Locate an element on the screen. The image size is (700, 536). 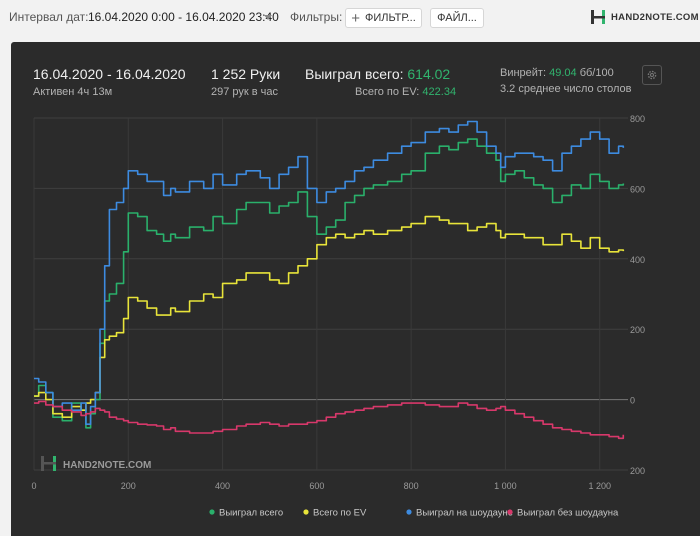
summary-active: Активен 4ч 13м is located at coordinates (73, 92).